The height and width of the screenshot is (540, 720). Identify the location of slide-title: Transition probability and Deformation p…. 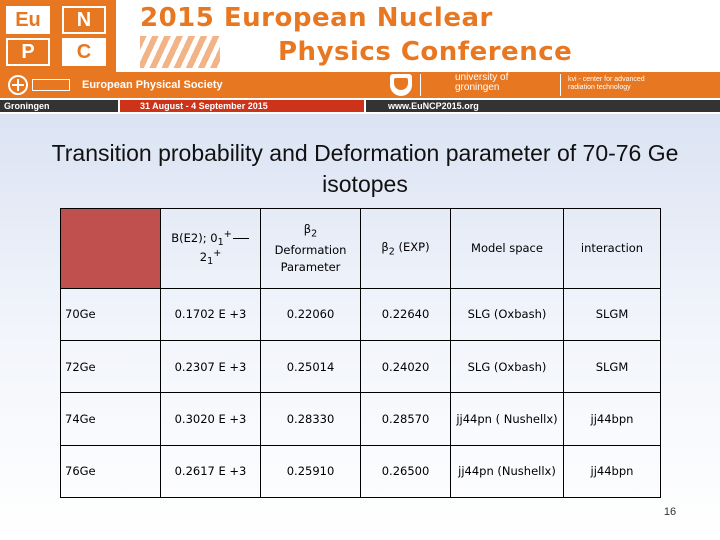
(365, 168).